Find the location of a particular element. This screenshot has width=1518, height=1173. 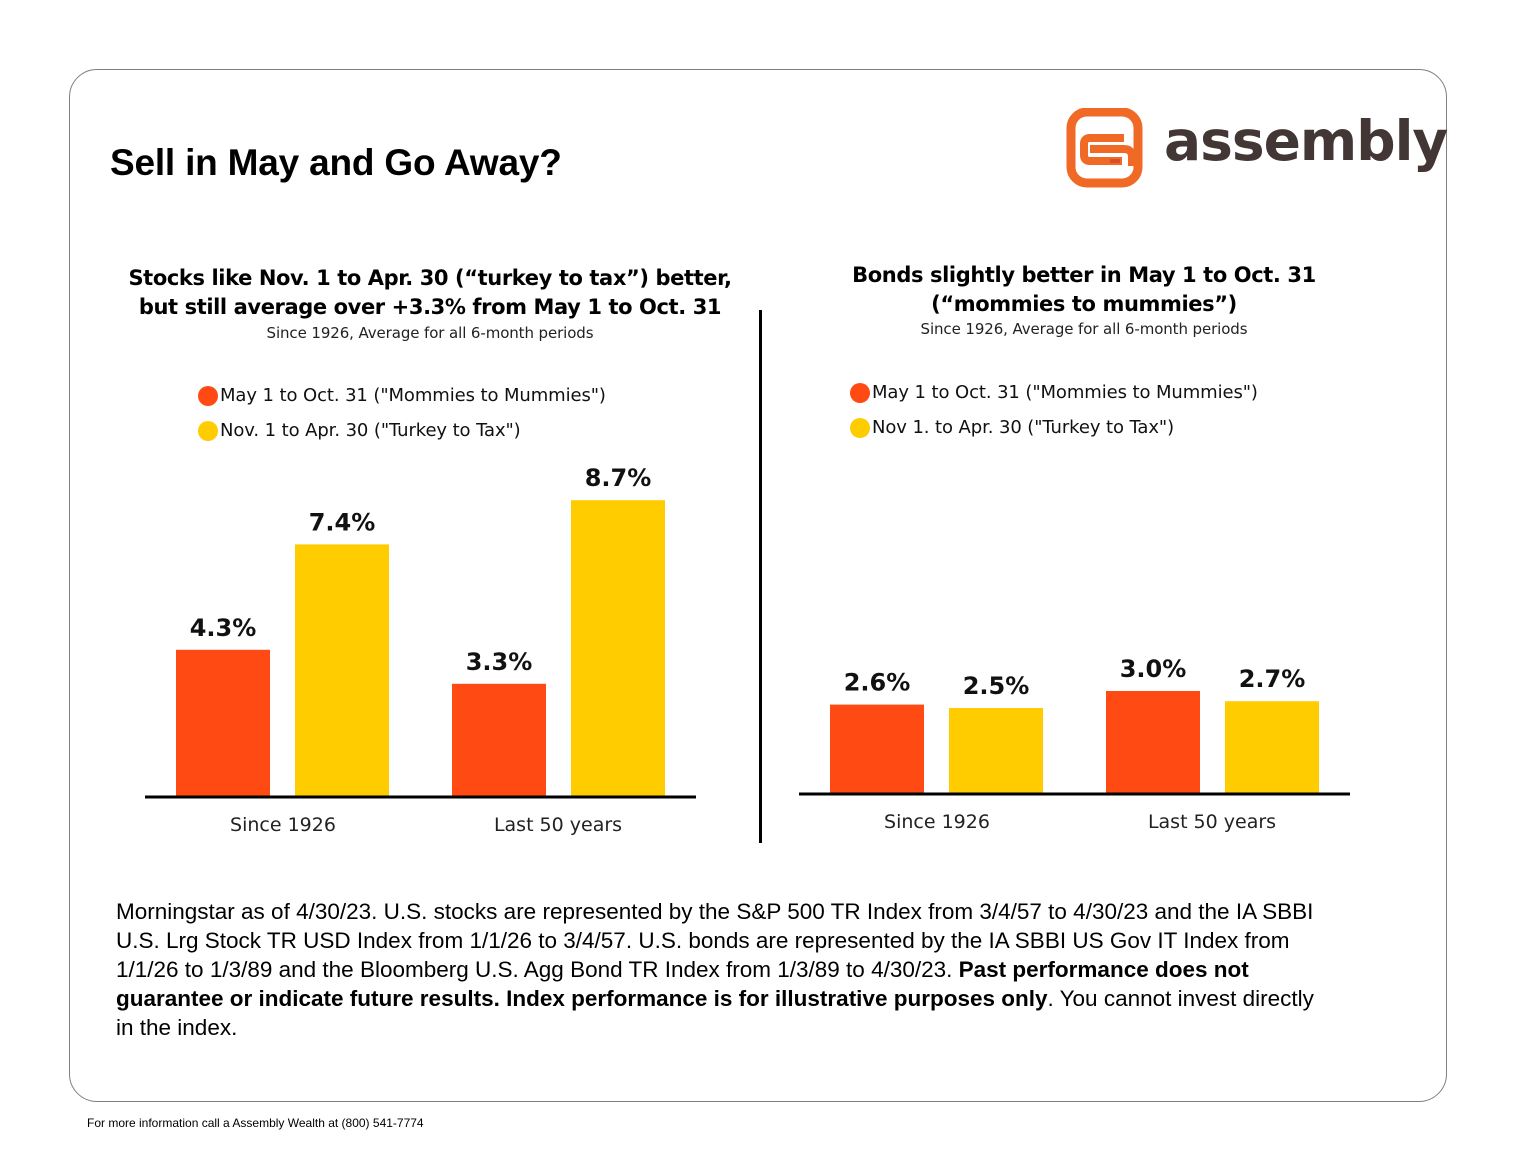

bar-value-label: 7.4% is located at coordinates (342, 522).